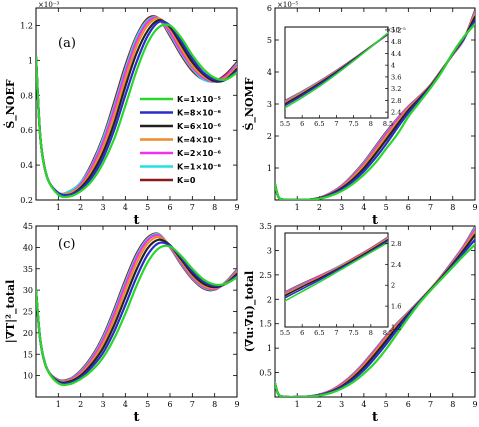 The height and width of the screenshot is (427, 479). What do you see at coordinates (396, 42) in the screenshot?
I see `inset-y-tick-label: 4.8` at bounding box center [396, 42].